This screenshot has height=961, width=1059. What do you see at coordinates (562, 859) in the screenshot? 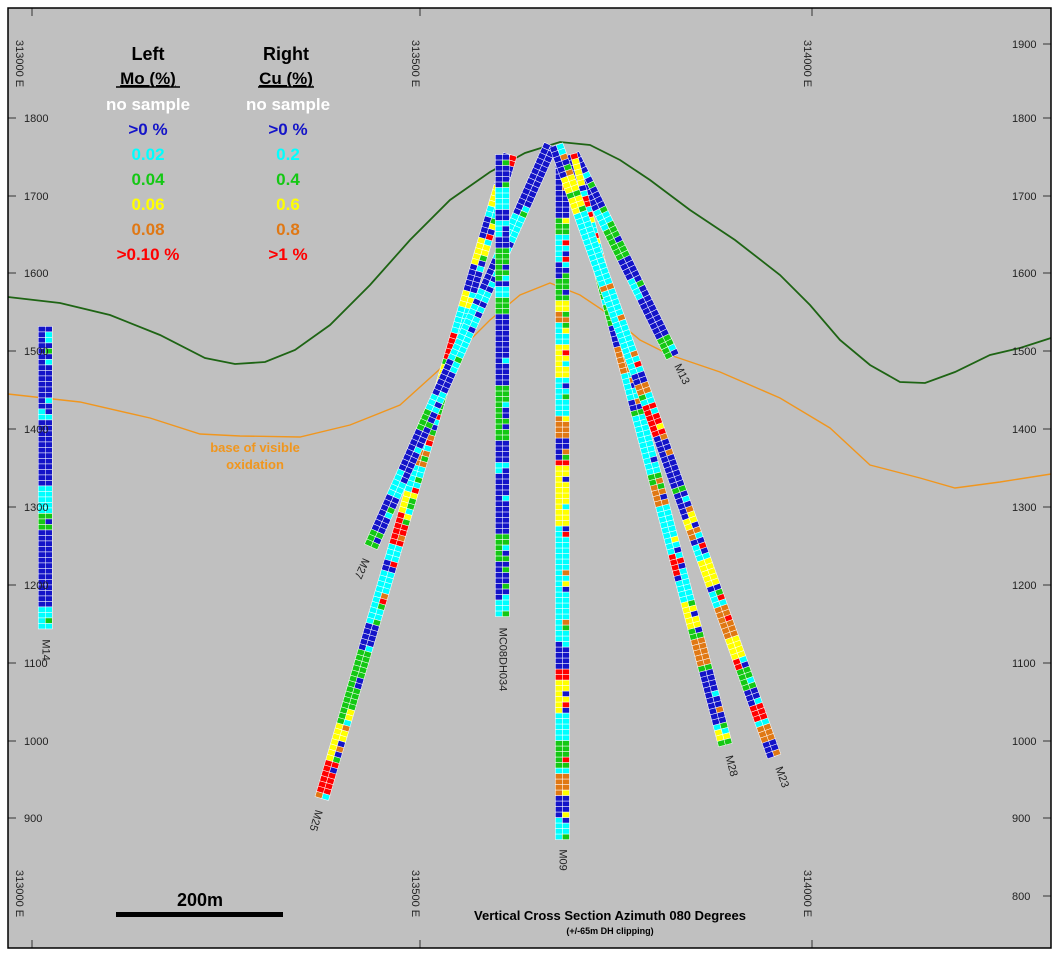
I see `drillhole-label: M09` at bounding box center [562, 859].